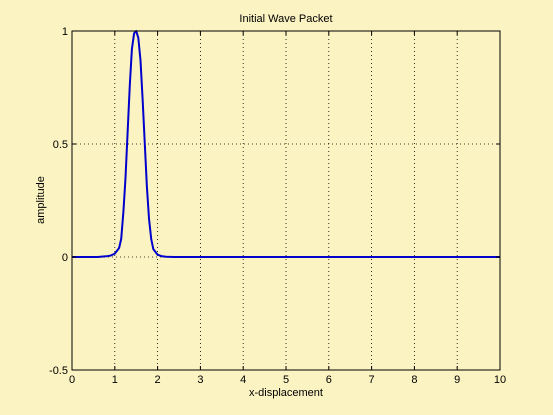 This screenshot has width=553, height=415. I want to click on x-tick-label: 2, so click(158, 380).